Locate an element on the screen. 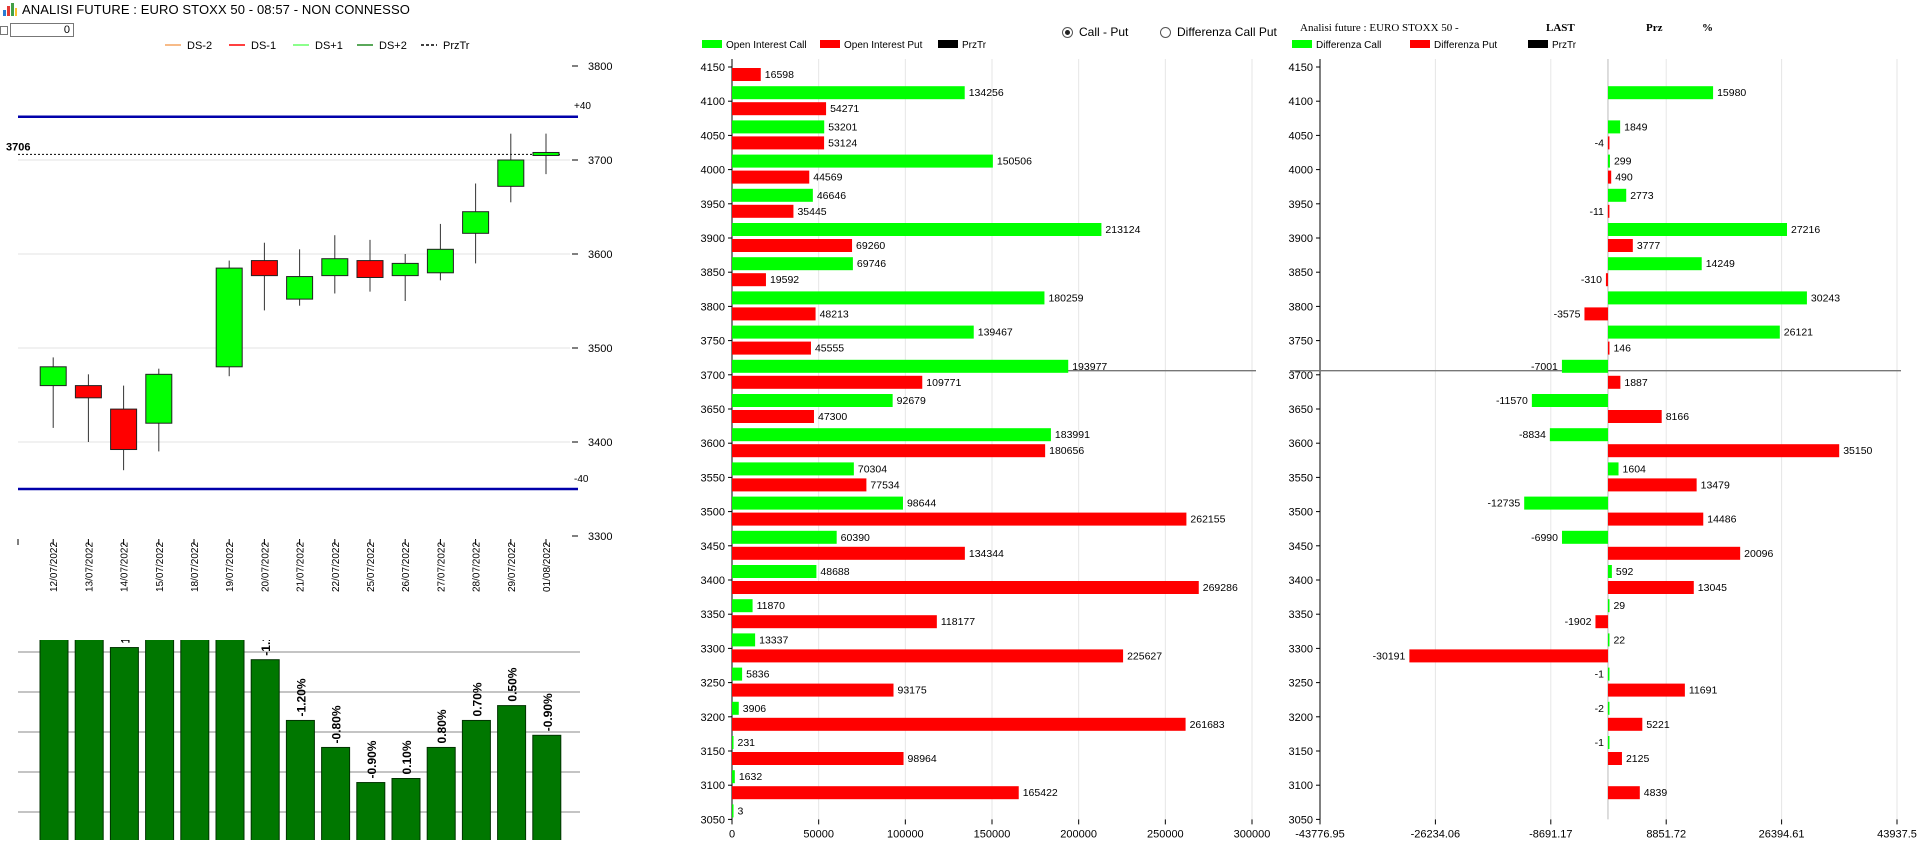  call-bar-label: 1632 is located at coordinates (751, 777).